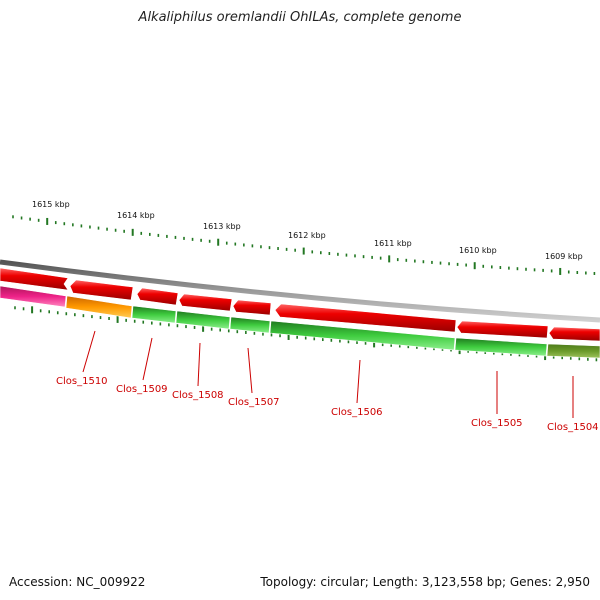 Image resolution: width=600 pixels, height=600 pixels. I want to click on forward-strand, so click(300, 304).